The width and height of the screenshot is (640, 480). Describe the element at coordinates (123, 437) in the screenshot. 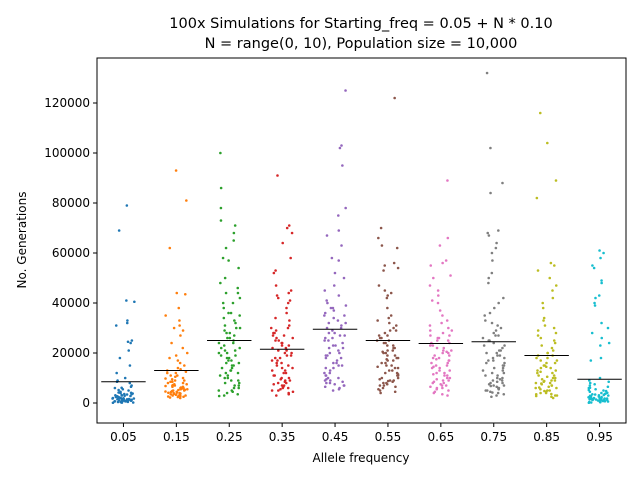

I see `x-tick-label: 0.05` at that location.